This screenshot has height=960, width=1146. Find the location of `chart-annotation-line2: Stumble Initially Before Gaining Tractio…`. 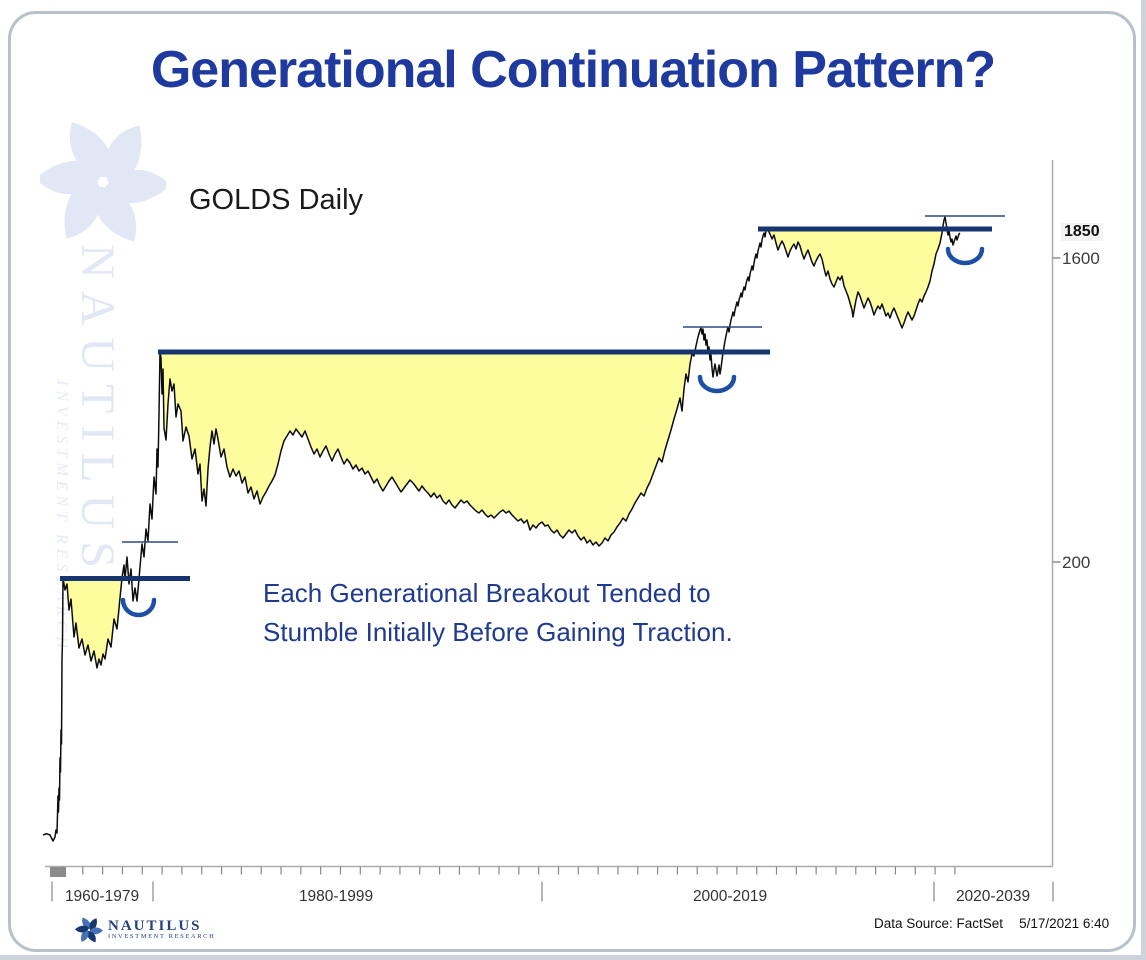

chart-annotation-line2: Stumble Initially Before Gaining Tractio… is located at coordinates (498, 632).